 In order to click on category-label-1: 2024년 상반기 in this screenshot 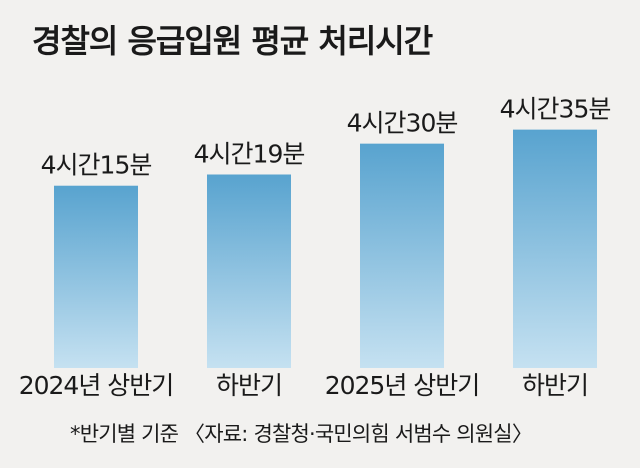, I will do `click(96, 385)`.